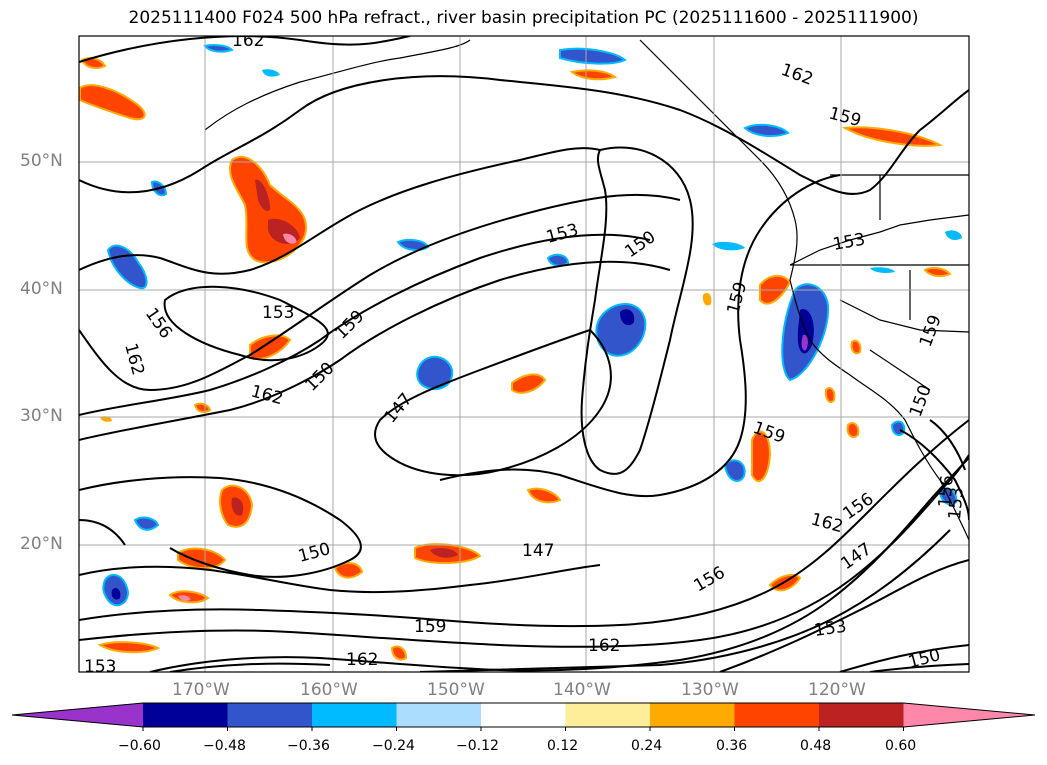 This screenshot has height=765, width=1047. I want to click on lon-label-160w: 160°W, so click(329, 690).